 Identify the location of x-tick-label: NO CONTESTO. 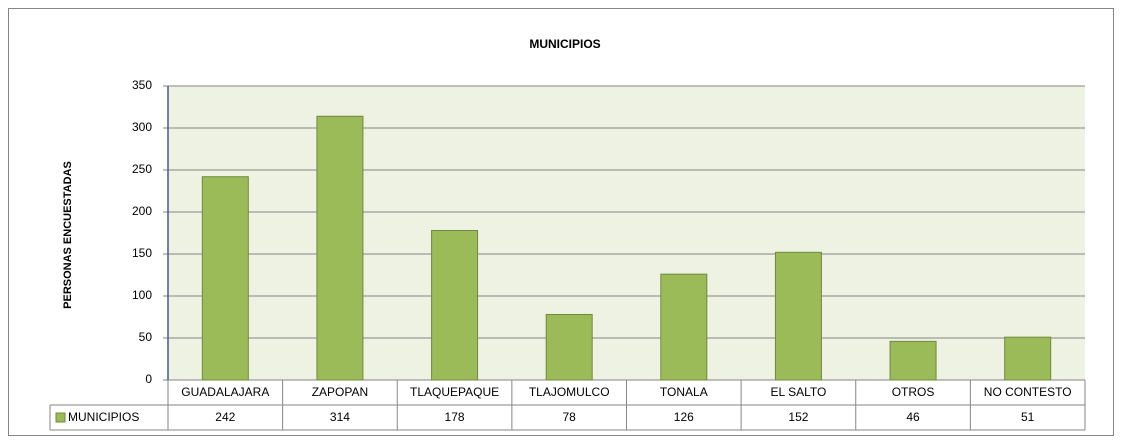
(1028, 392).